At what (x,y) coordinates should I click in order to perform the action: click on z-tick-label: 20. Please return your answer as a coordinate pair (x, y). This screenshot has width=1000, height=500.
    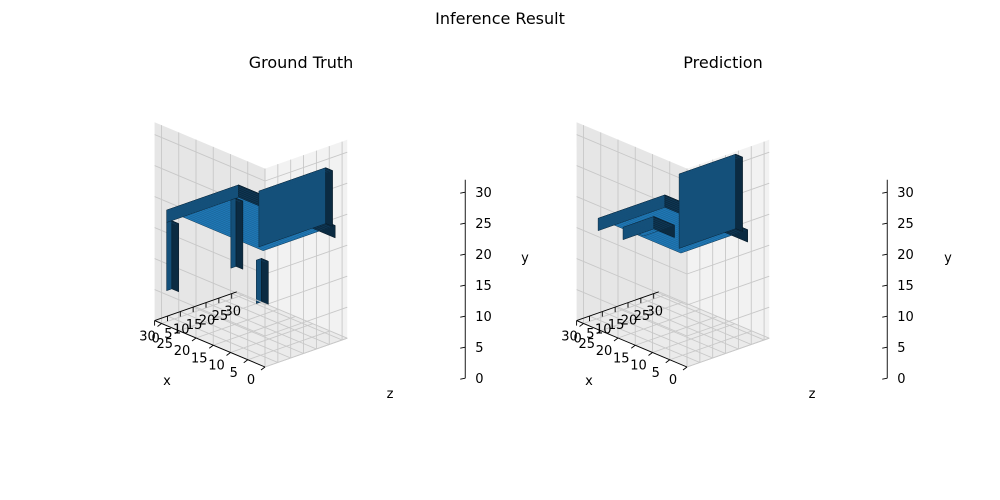
    Looking at the image, I should click on (207, 321).